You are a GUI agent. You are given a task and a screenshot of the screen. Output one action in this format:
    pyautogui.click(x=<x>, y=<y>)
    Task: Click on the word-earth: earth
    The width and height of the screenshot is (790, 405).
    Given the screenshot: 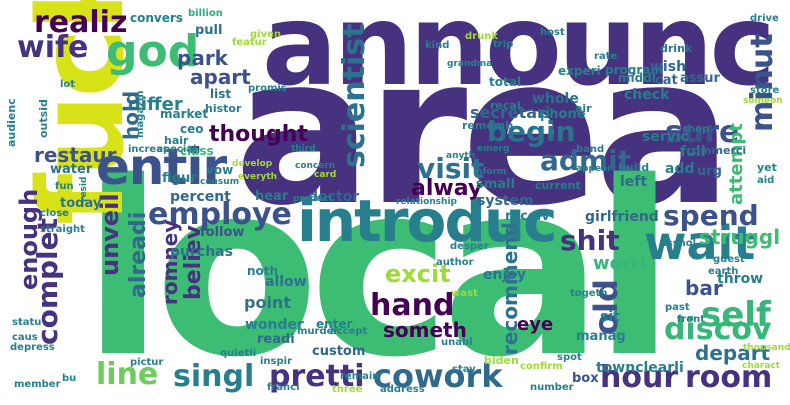 What is the action you would take?
    pyautogui.click(x=723, y=271)
    